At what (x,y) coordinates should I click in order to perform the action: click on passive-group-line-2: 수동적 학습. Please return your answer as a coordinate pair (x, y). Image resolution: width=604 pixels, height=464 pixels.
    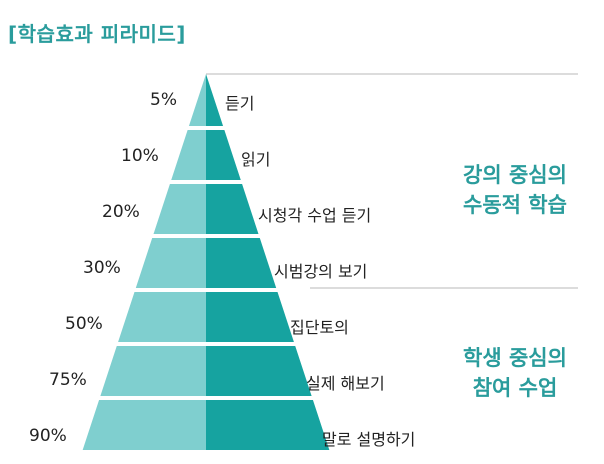
    Looking at the image, I should click on (515, 205).